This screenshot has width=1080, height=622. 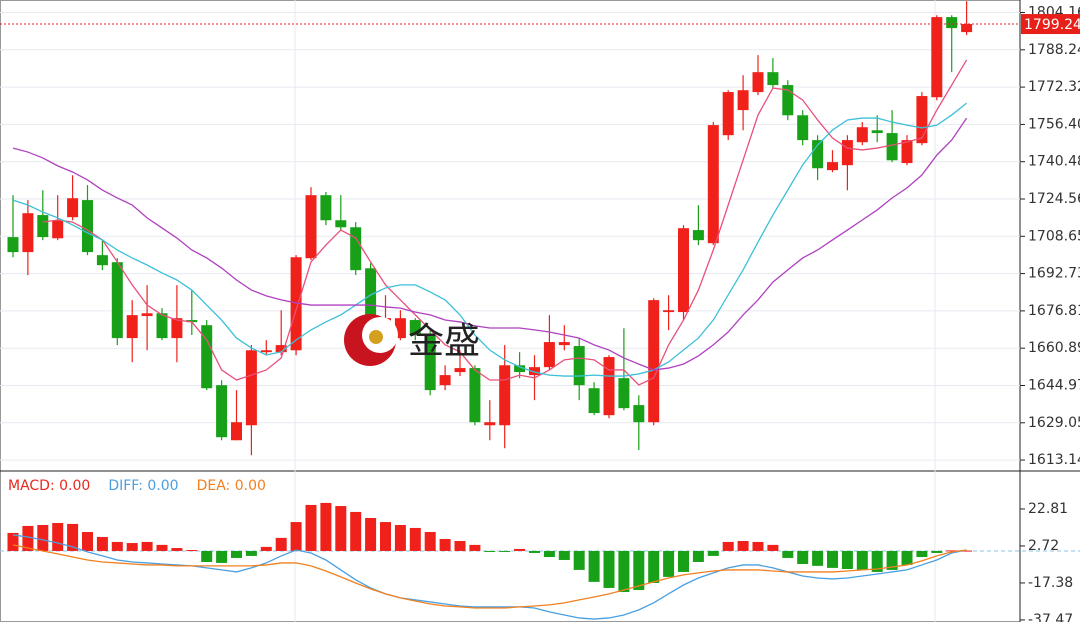 I want to click on y-tick-label: -37.47, so click(x=1050, y=617).